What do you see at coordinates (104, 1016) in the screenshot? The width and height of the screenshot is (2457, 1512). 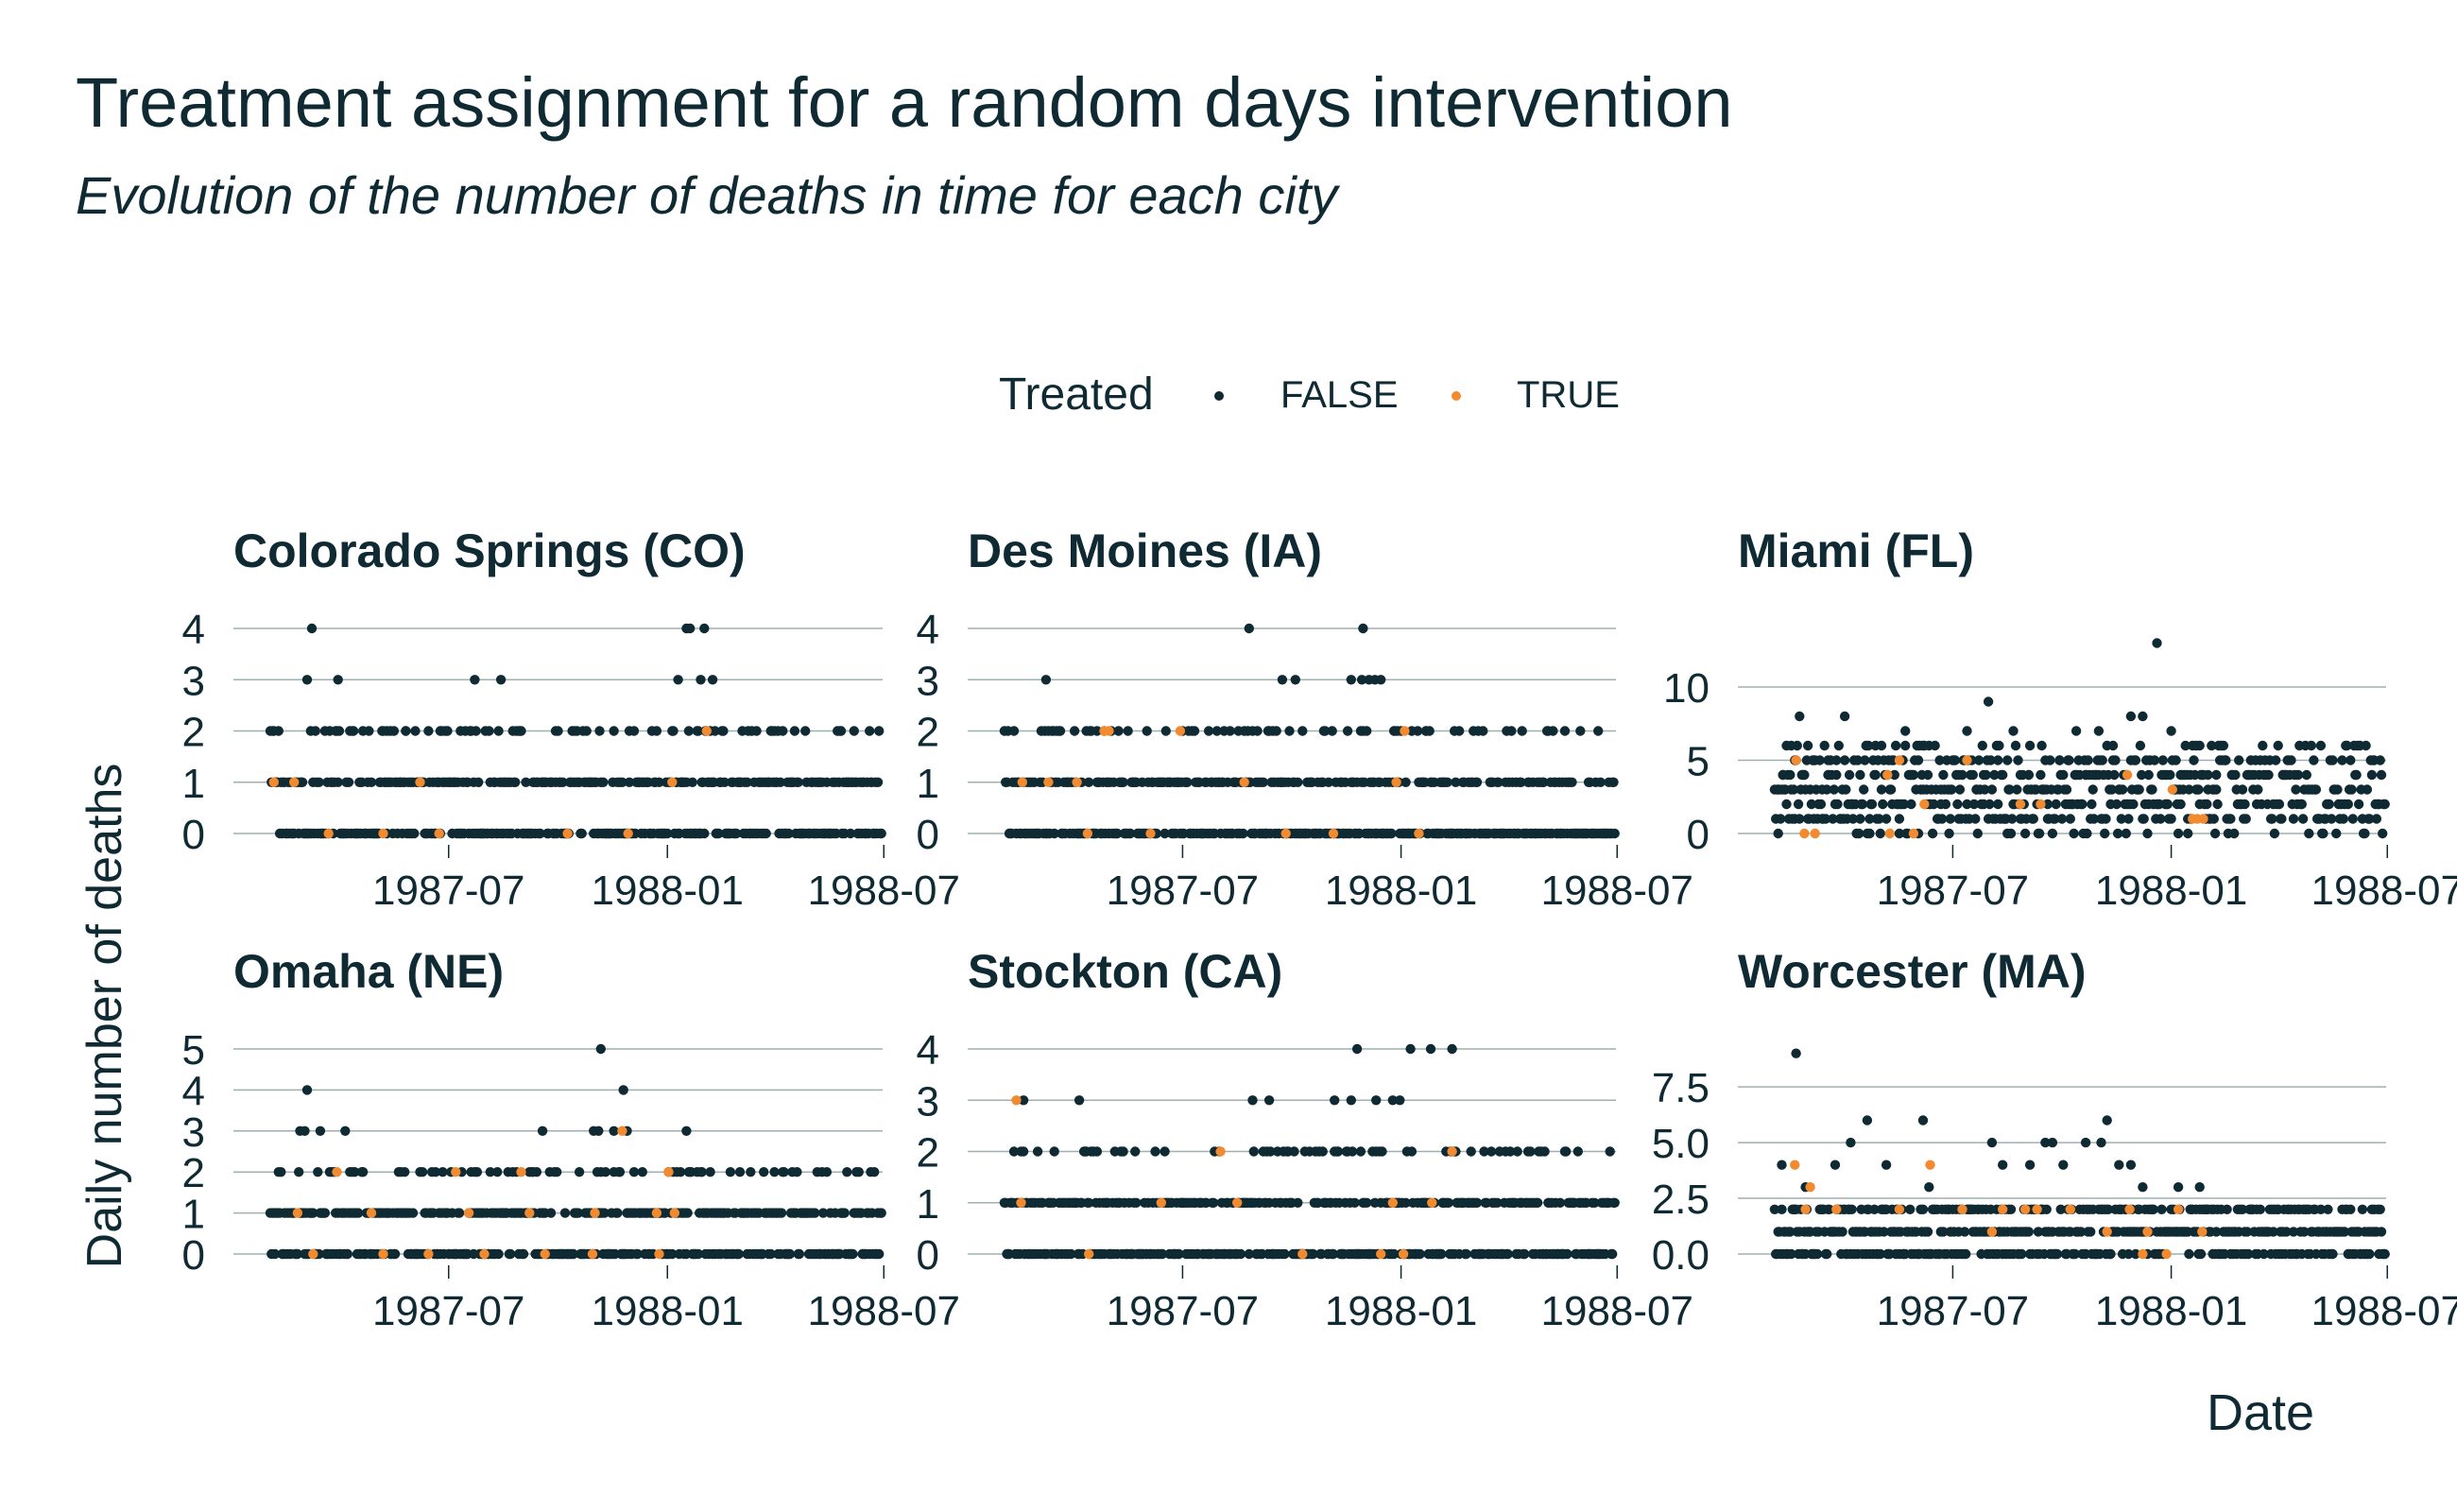 I see `y-axis-label: Daily number of deaths` at bounding box center [104, 1016].